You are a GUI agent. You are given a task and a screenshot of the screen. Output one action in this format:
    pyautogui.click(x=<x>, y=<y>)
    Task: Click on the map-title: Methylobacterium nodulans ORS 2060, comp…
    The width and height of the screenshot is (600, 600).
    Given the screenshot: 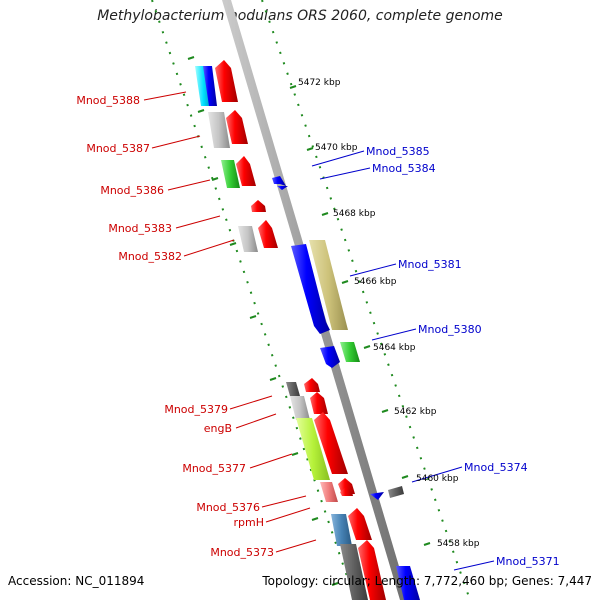 What is the action you would take?
    pyautogui.click(x=300, y=16)
    